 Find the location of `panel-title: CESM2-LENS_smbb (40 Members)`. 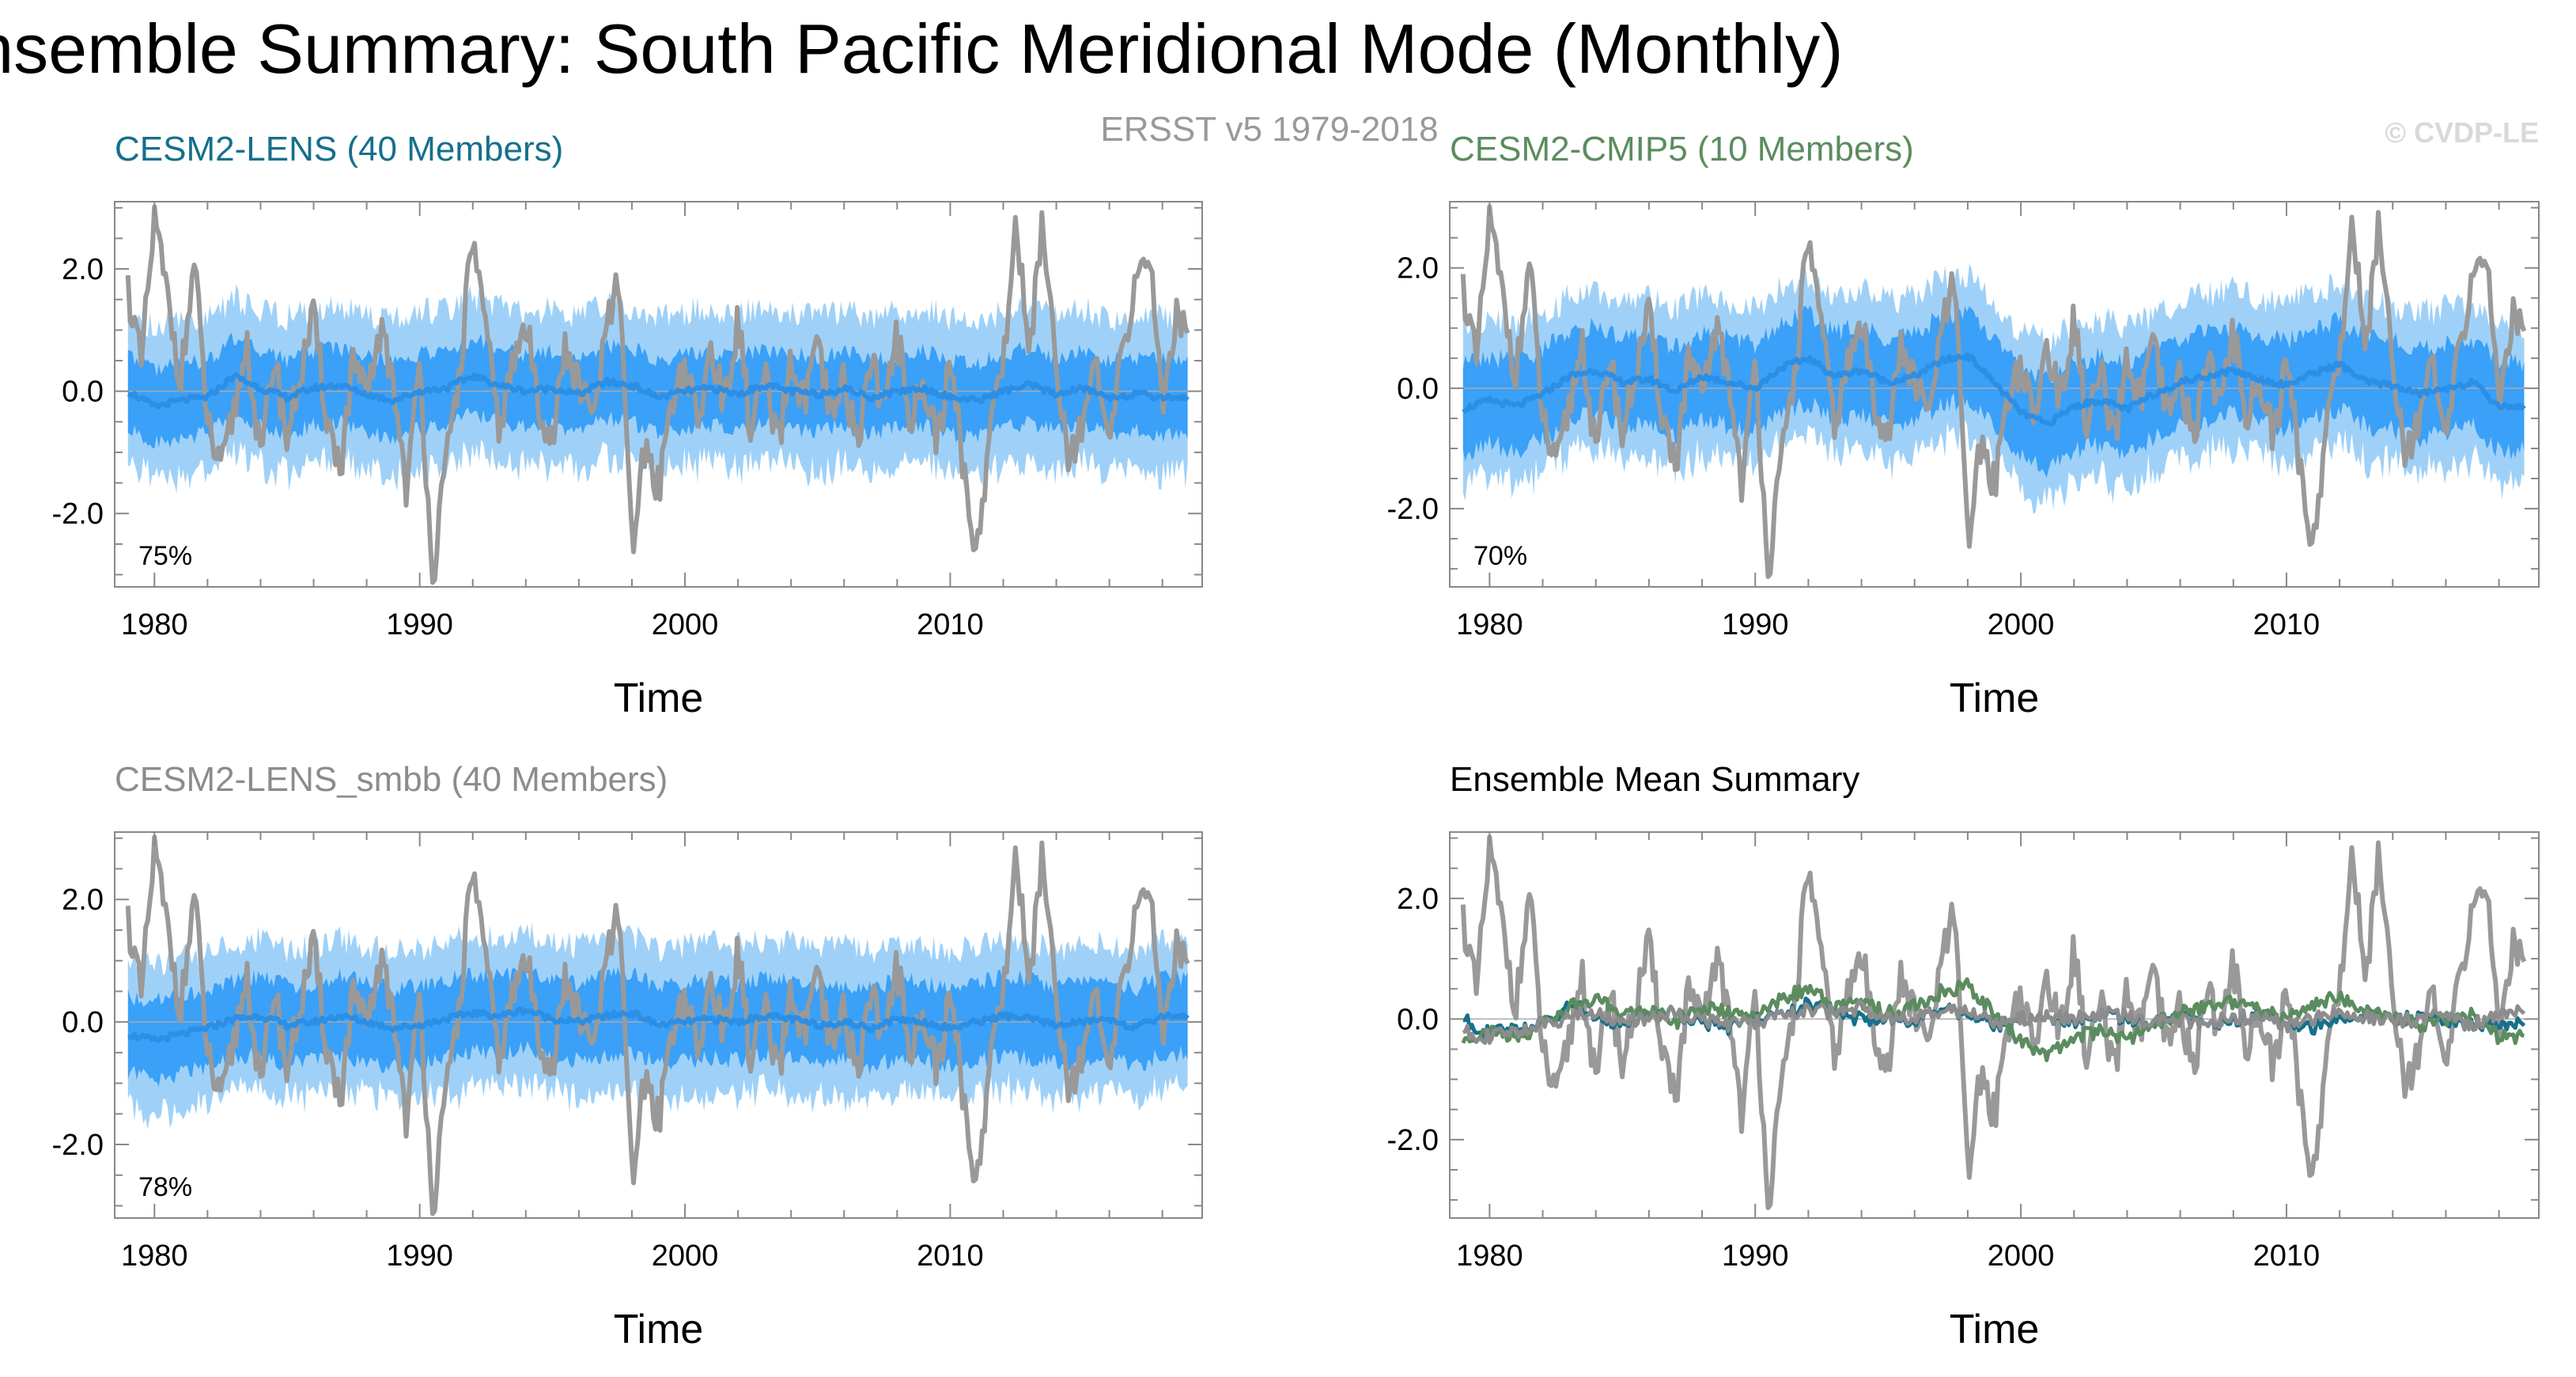

panel-title: CESM2-LENS_smbb (40 Members) is located at coordinates (391, 779).